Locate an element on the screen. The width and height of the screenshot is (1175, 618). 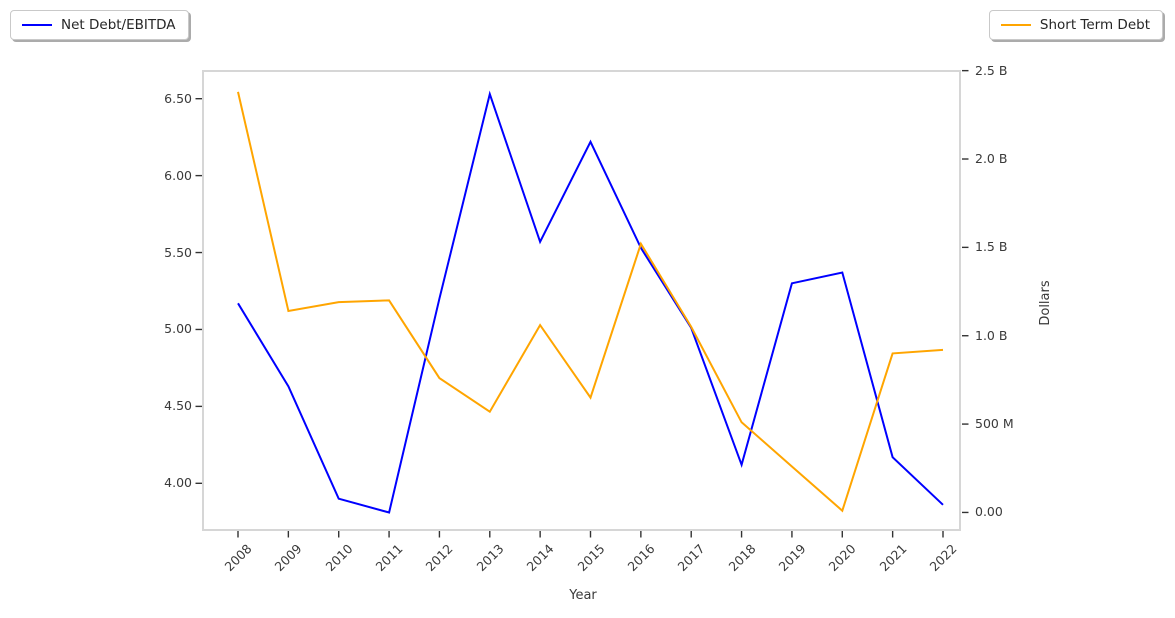
tick-label: 6.50 is located at coordinates (178, 98).